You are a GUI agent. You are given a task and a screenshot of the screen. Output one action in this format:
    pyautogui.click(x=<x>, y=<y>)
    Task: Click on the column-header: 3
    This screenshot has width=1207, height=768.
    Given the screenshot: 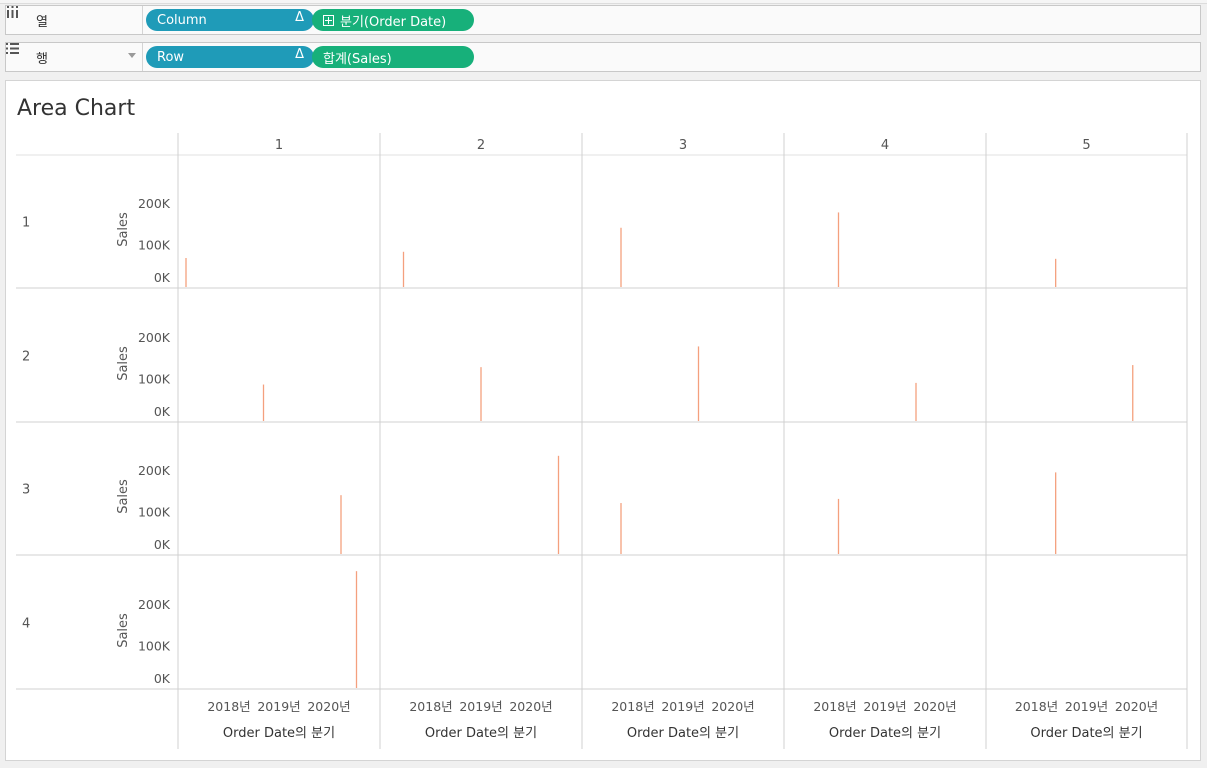 What is the action you would take?
    pyautogui.click(x=683, y=145)
    